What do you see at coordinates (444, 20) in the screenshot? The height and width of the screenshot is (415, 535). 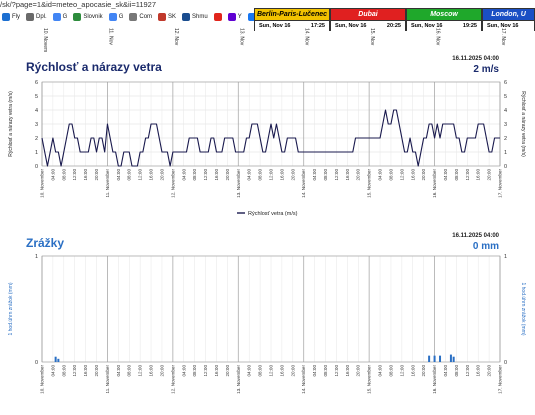 I see `world-clock: Moscow Sun, Nov 16 19:25` at bounding box center [444, 20].